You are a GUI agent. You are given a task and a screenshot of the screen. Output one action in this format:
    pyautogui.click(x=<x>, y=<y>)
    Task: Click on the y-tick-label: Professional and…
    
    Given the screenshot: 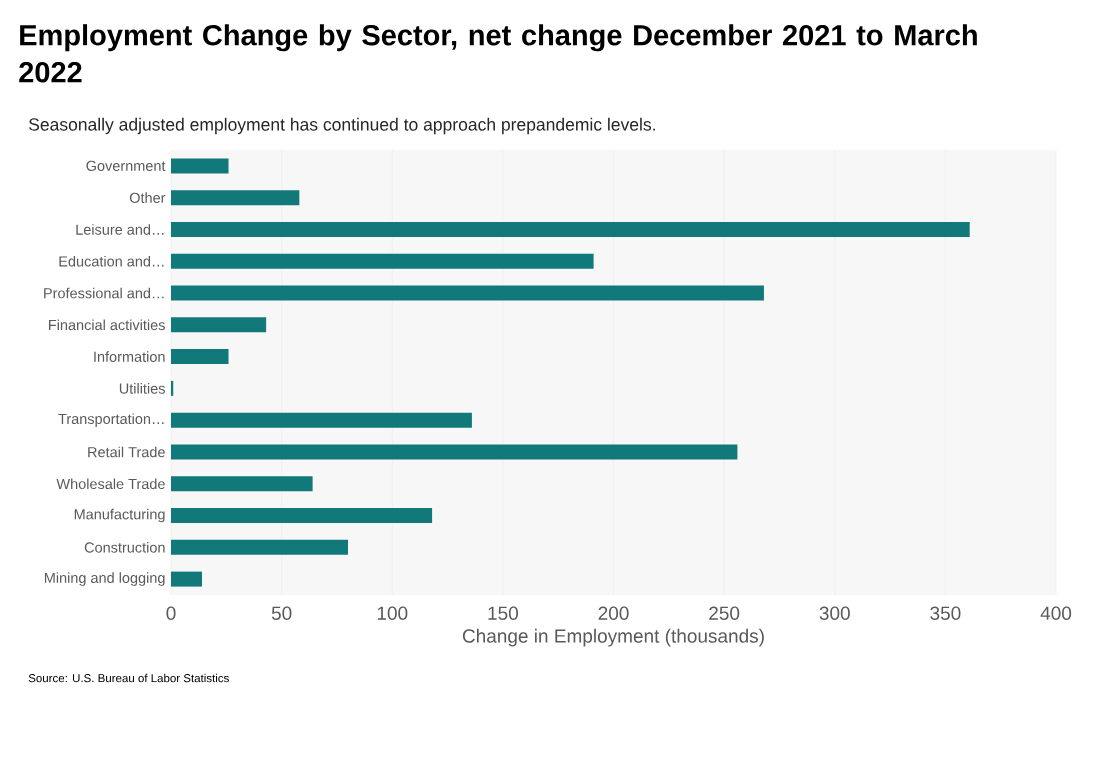 What is the action you would take?
    pyautogui.click(x=104, y=293)
    